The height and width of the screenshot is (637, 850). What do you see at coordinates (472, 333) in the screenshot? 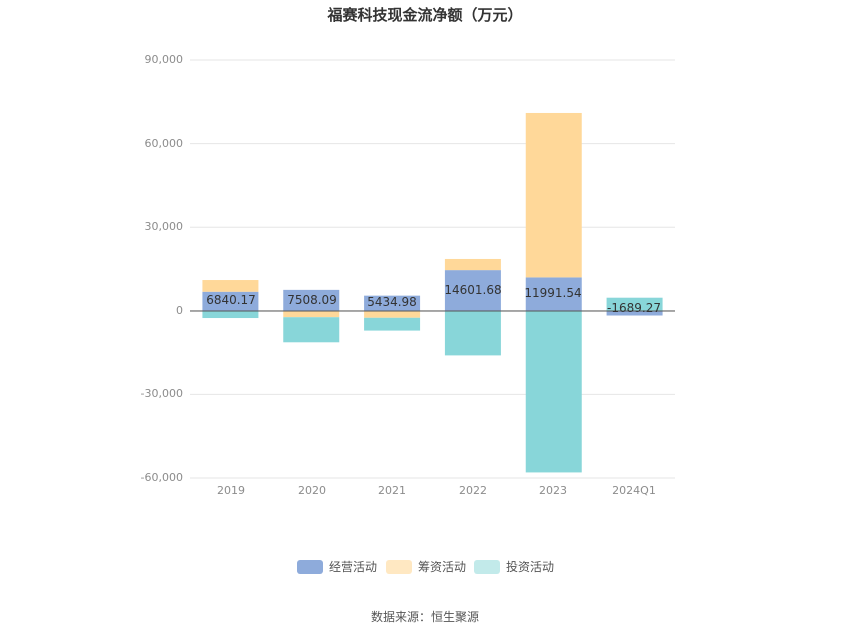
I see `bar-investing-2022` at bounding box center [472, 333].